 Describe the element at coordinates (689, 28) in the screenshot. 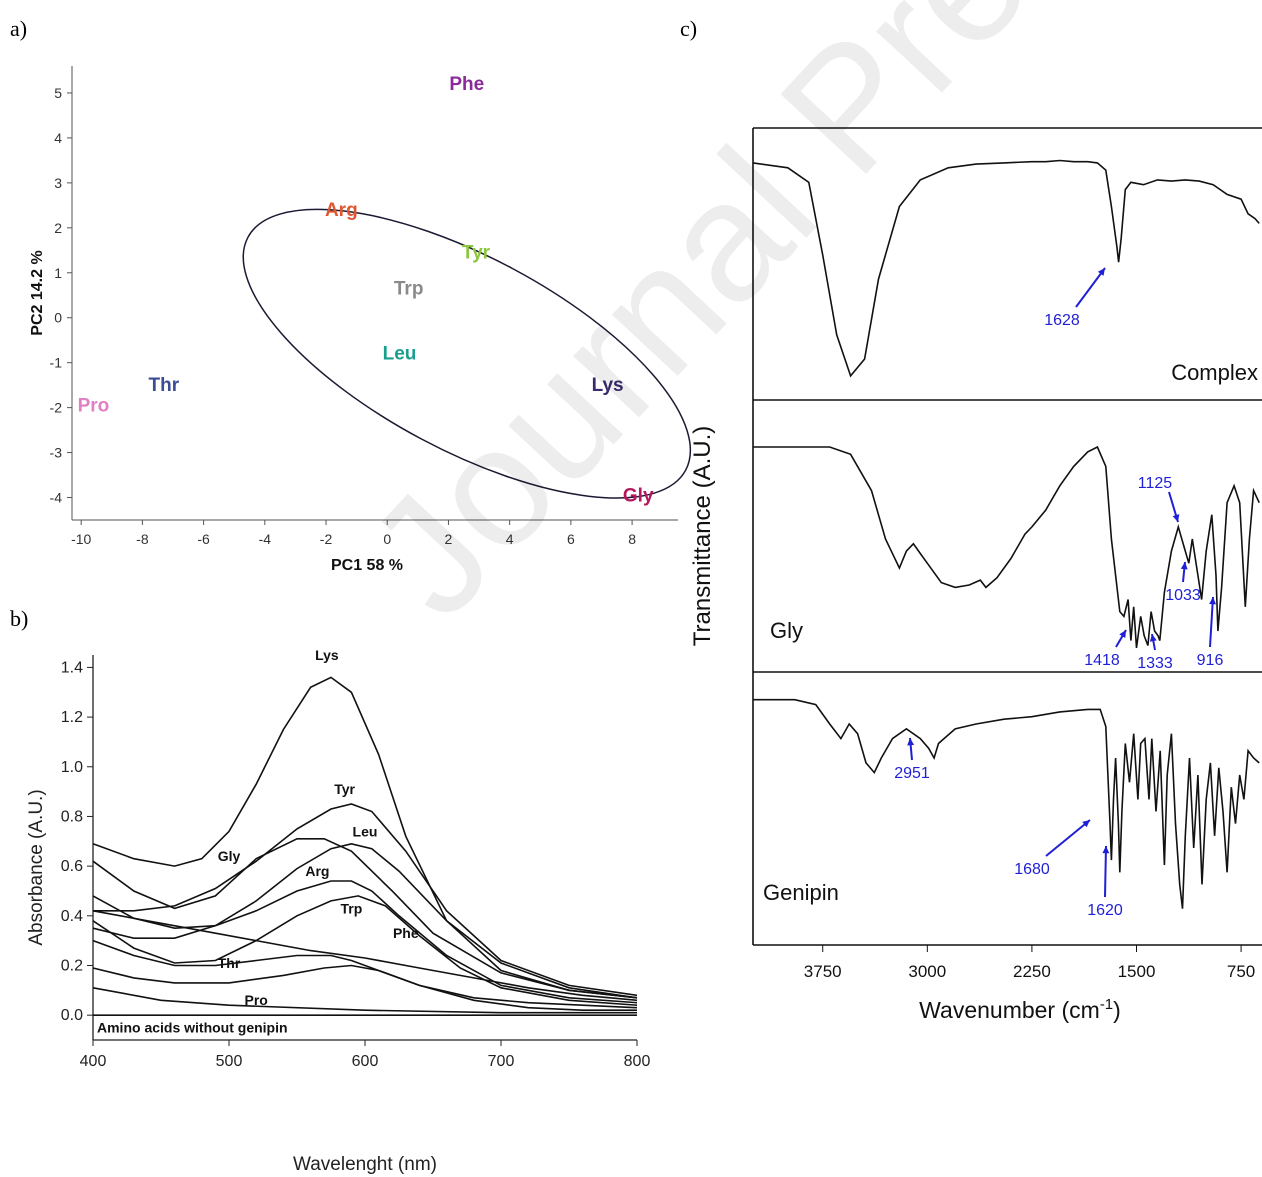

I see `panel-label-c: c)` at that location.